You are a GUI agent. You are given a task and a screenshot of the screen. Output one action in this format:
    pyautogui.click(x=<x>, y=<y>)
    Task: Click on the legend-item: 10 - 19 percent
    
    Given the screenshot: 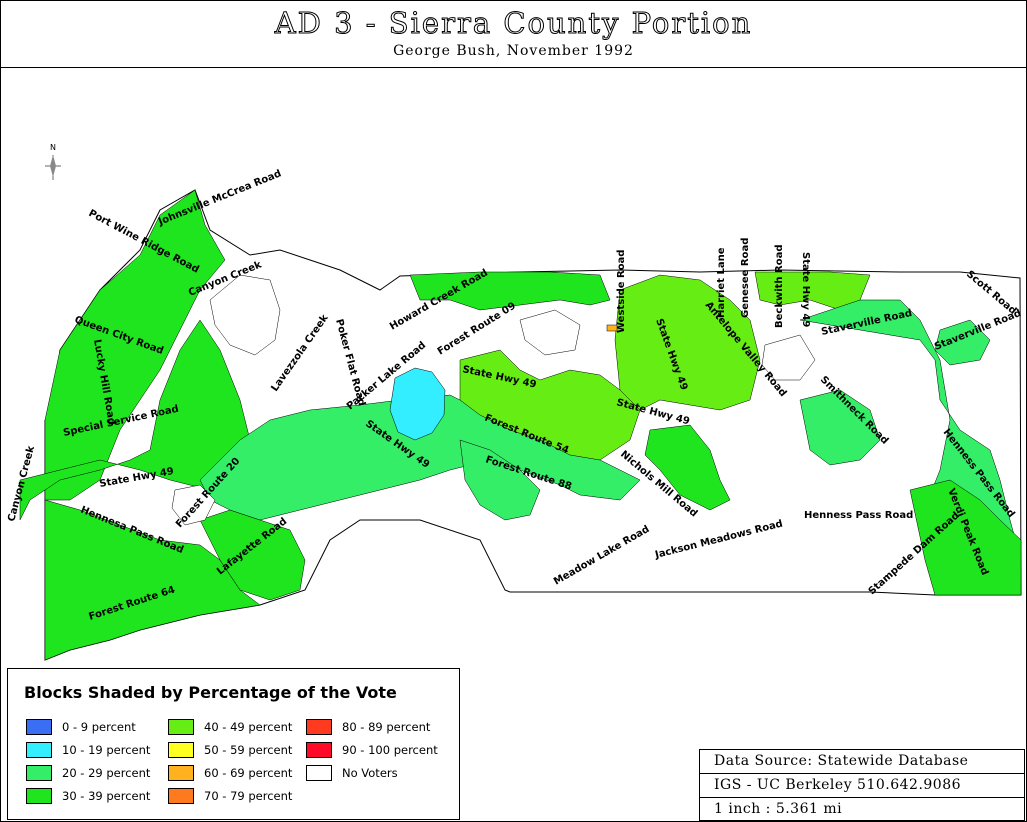 What is the action you would take?
    pyautogui.click(x=88, y=749)
    